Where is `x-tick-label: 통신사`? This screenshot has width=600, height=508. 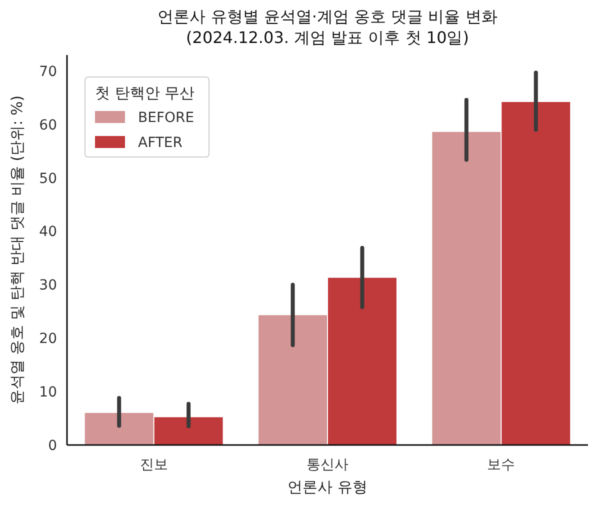
x-tick-label: 통신사 is located at coordinates (327, 465).